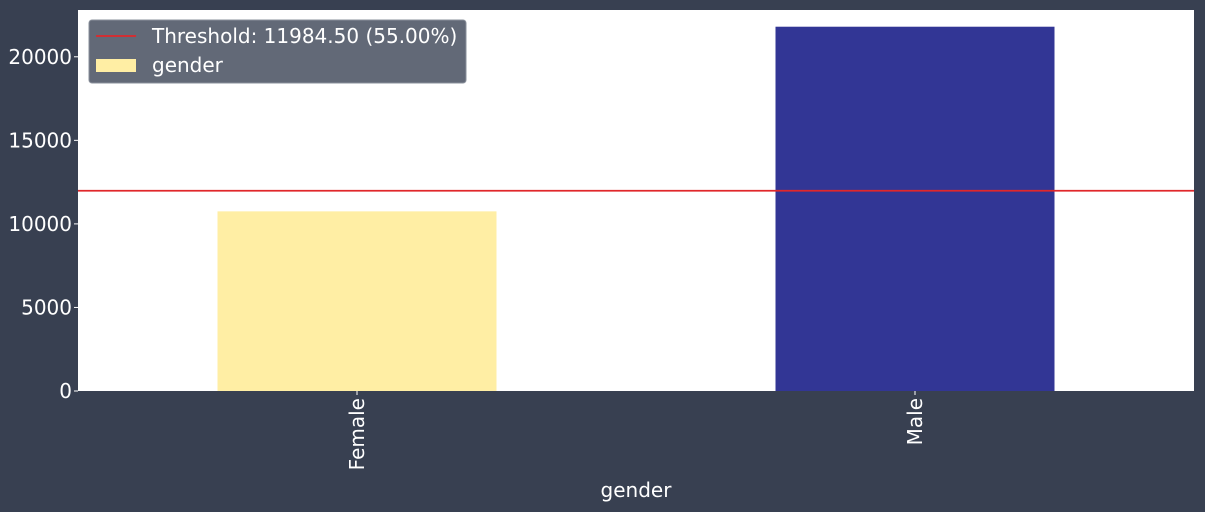 Image resolution: width=1205 pixels, height=512 pixels. What do you see at coordinates (304, 36) in the screenshot?
I see `legend-threshold-label: Threshold: 11984.50 (55.00%)` at bounding box center [304, 36].